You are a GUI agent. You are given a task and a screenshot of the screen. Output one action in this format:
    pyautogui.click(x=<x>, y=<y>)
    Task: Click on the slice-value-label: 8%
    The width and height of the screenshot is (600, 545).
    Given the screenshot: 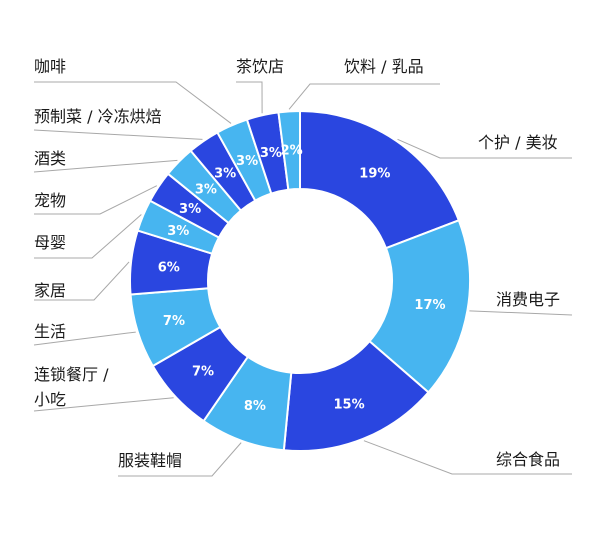 What is the action you would take?
    pyautogui.click(x=255, y=406)
    